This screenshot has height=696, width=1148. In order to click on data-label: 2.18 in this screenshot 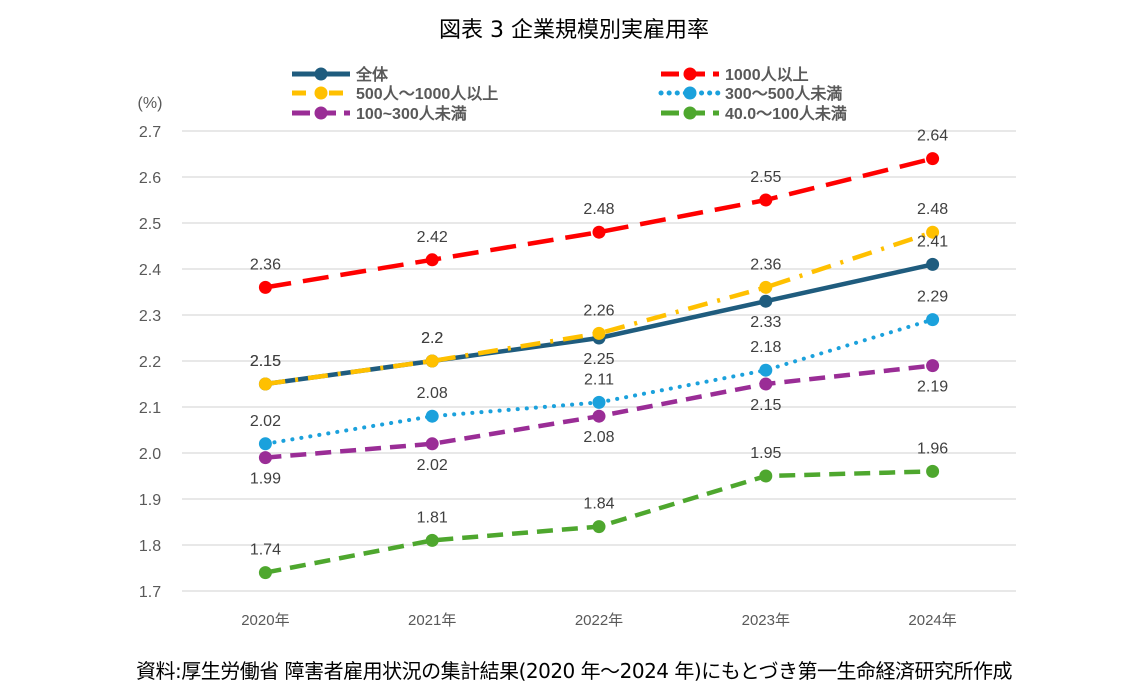, I will do `click(765, 347)`.